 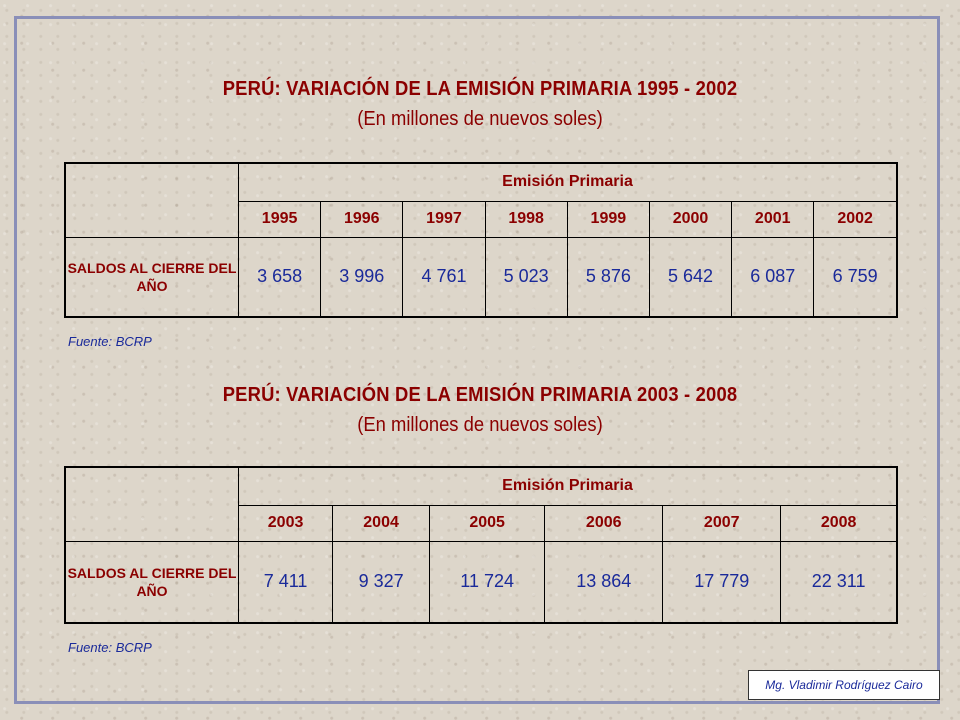 What do you see at coordinates (855, 277) in the screenshot?
I see `value-cell: 6 759` at bounding box center [855, 277].